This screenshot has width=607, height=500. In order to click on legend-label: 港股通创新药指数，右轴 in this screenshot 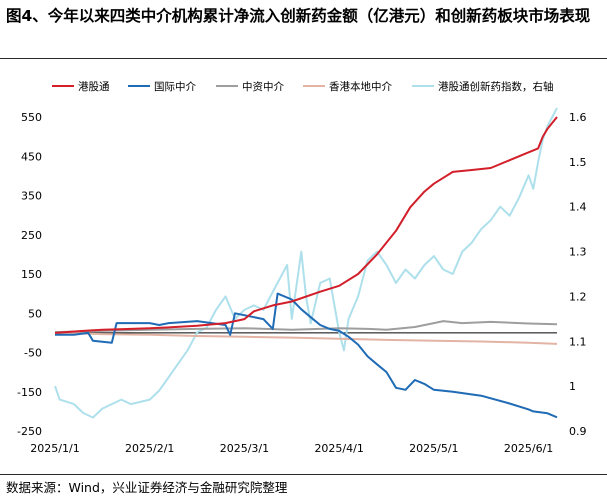, I will do `click(496, 86)`.